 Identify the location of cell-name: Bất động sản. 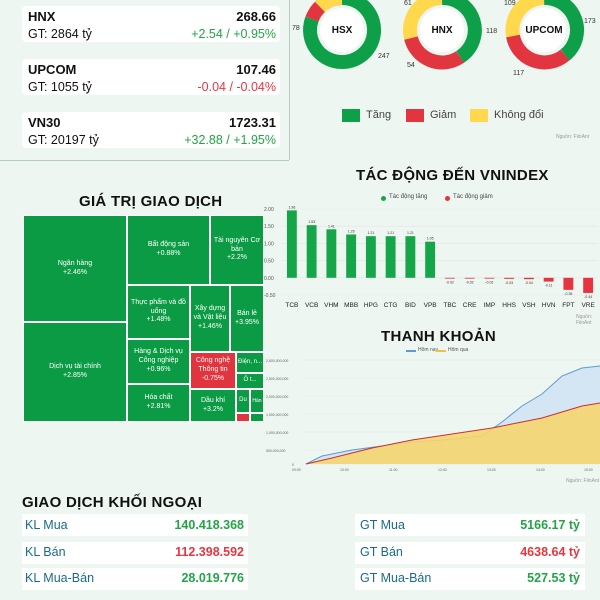
(168, 245).